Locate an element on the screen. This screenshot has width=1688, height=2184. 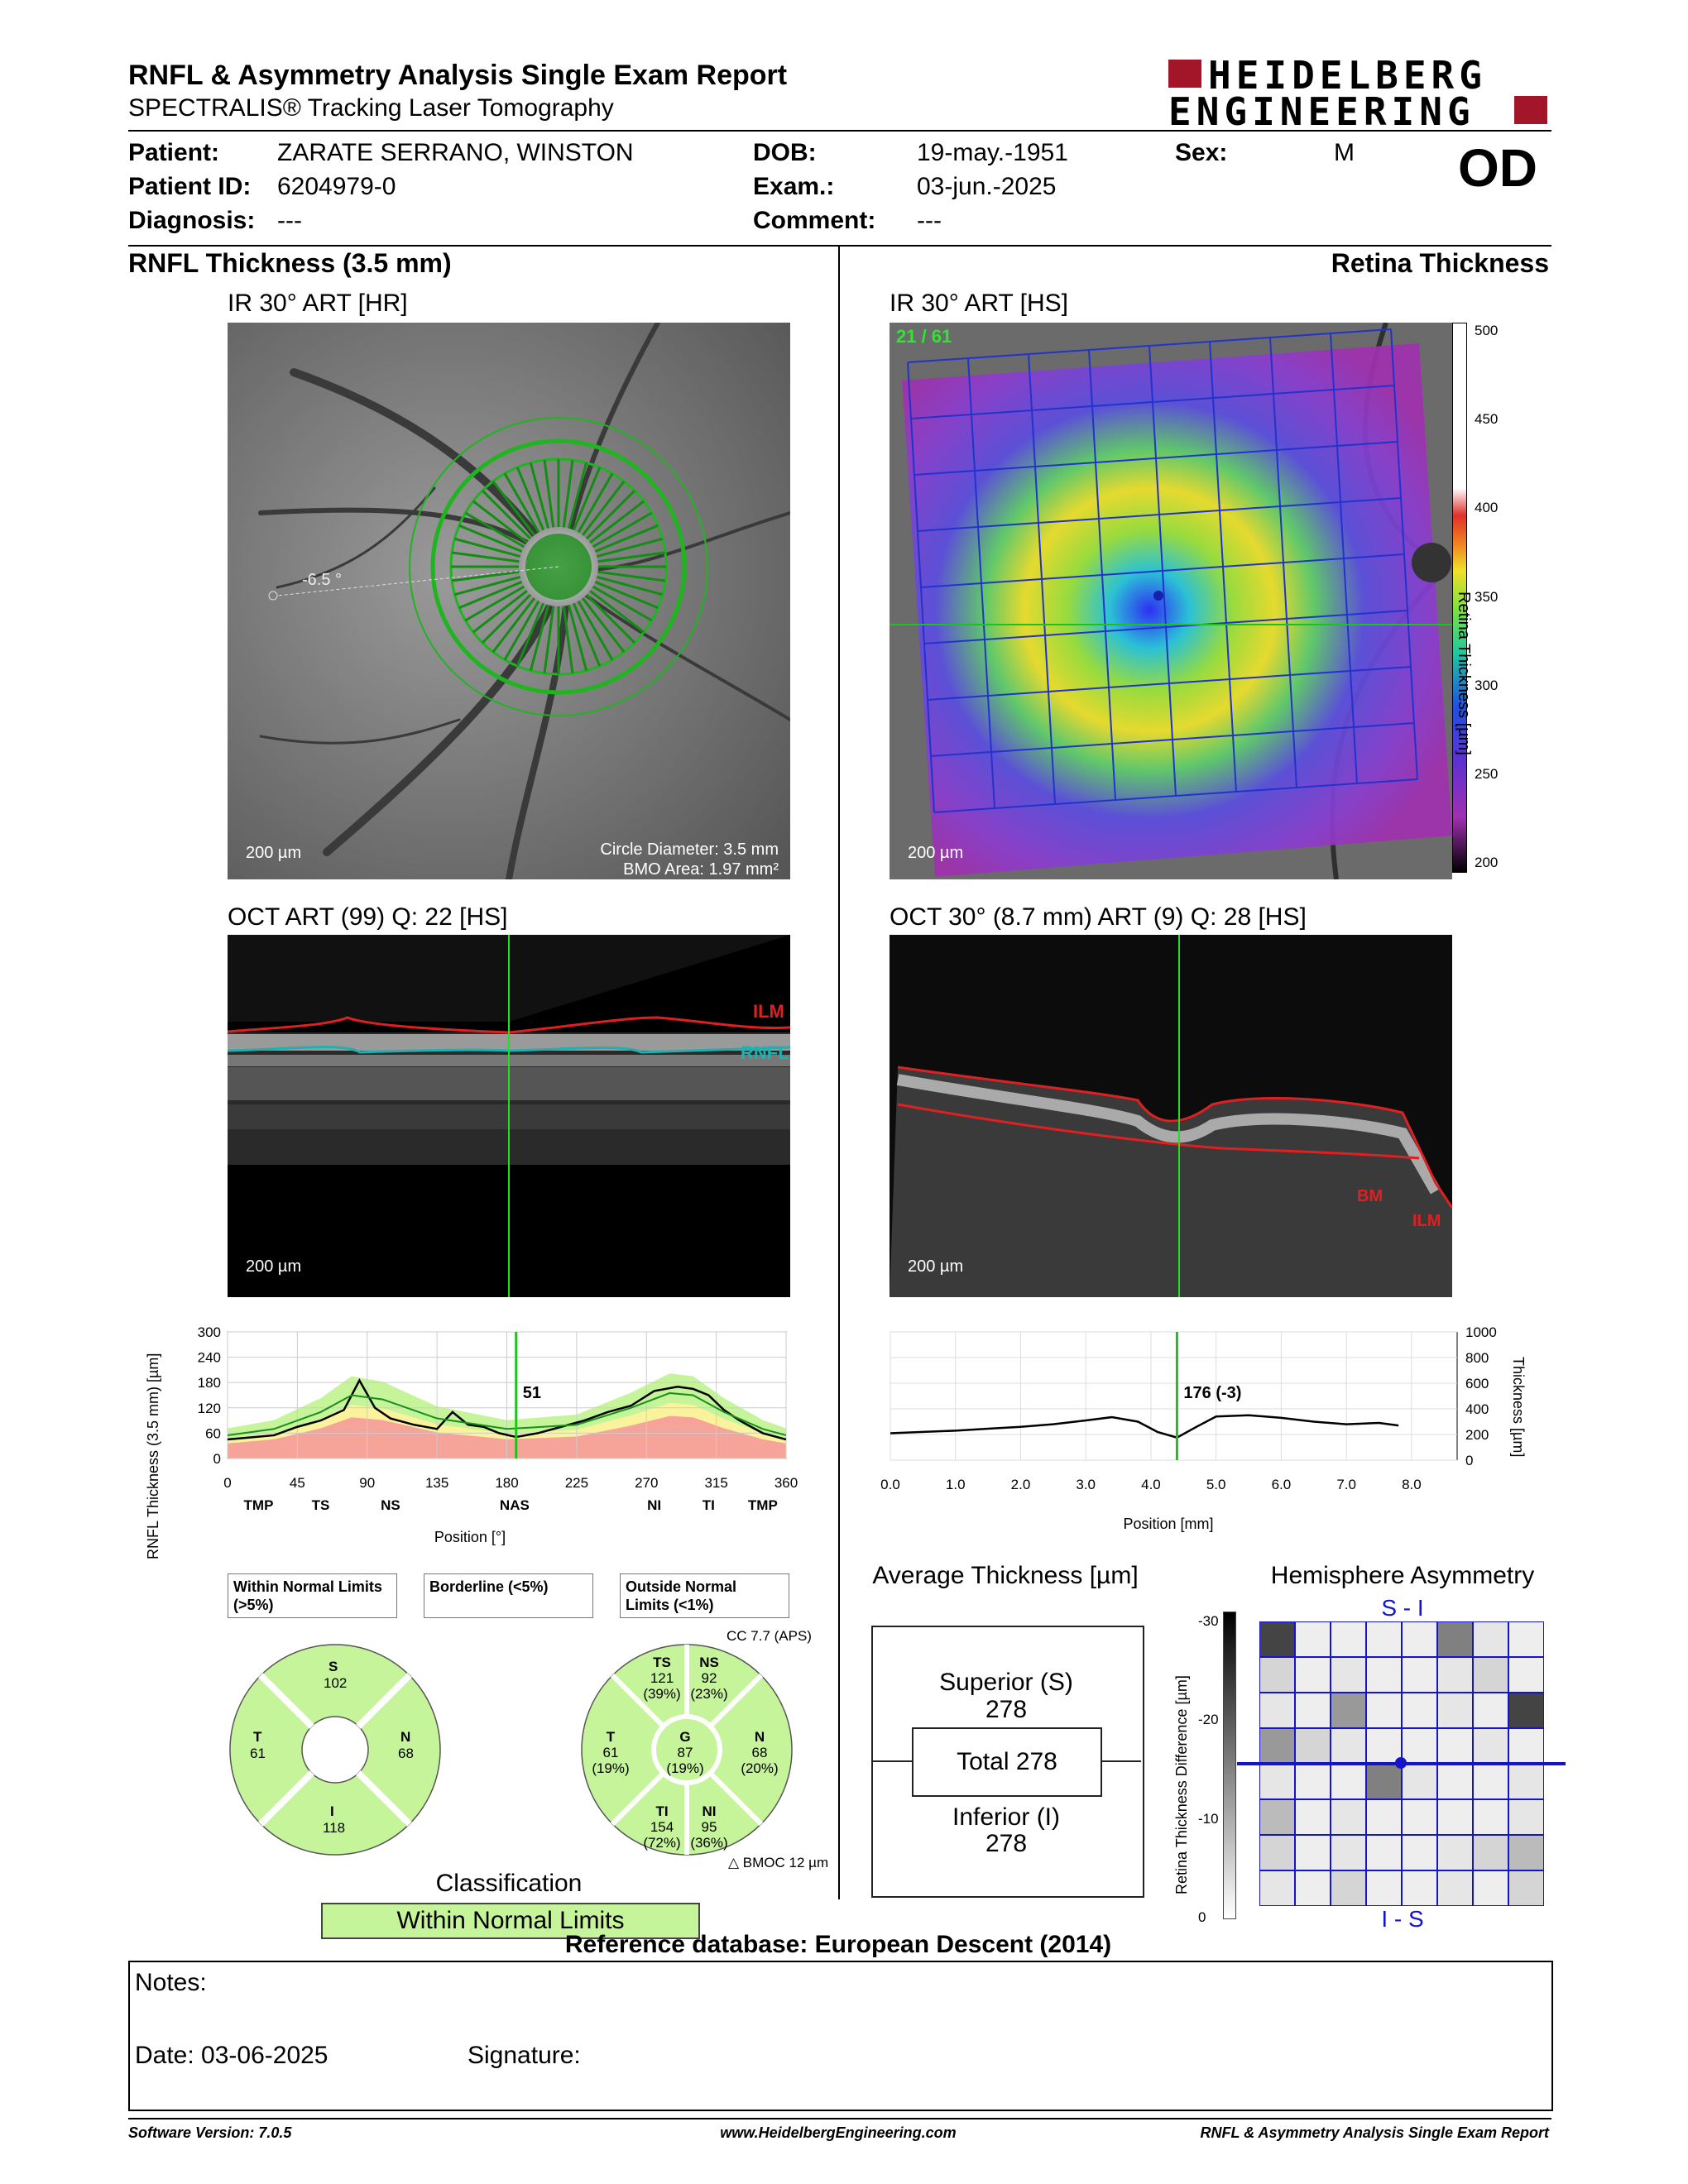
average-thickness-title: Average Thickness [µm] is located at coordinates (1005, 1575).